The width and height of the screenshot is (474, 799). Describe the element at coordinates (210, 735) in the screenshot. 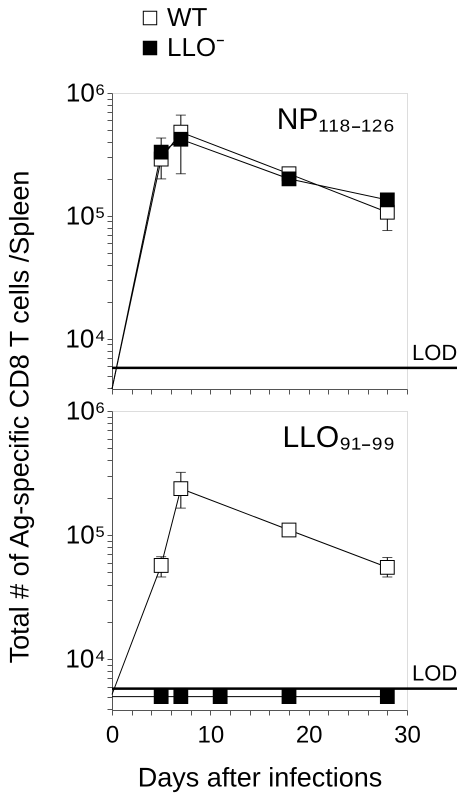

I see `x-tick-label: 10` at that location.